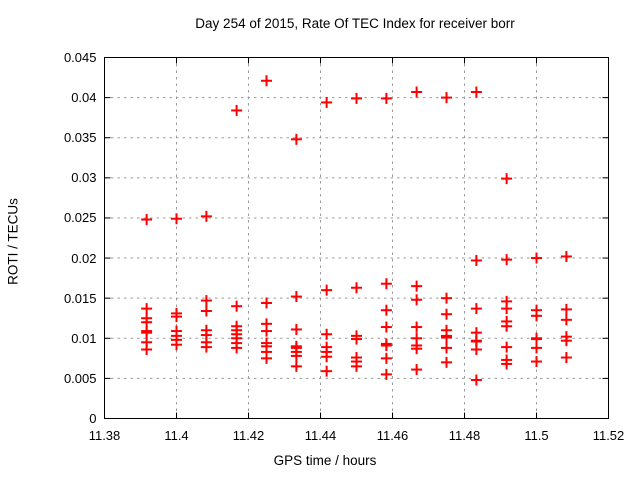 The image size is (640, 480). What do you see at coordinates (80, 298) in the screenshot?
I see `y-tick-label: 0.015` at bounding box center [80, 298].